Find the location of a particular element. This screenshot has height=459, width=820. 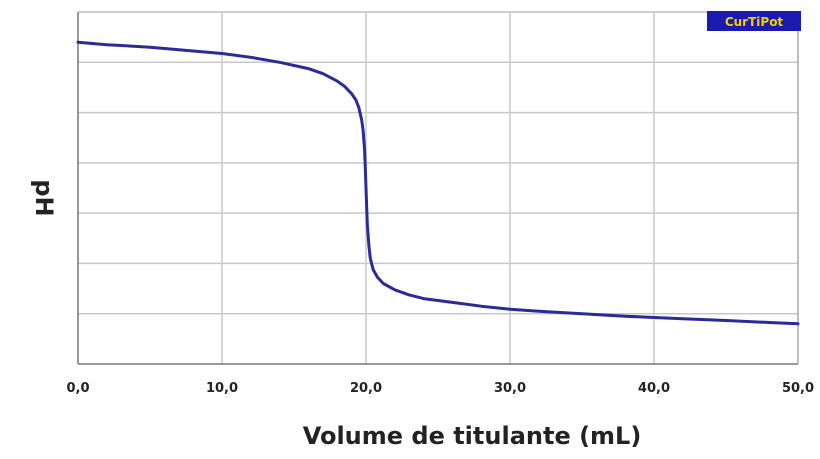

y-axis-title: pH is located at coordinates (44, 197).